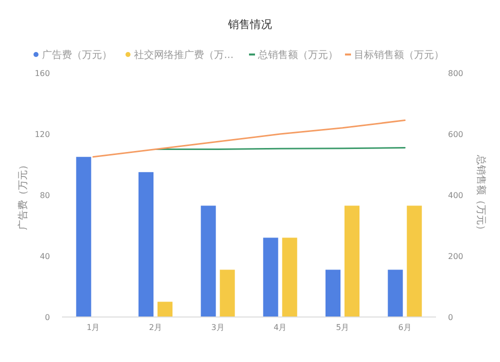 The width and height of the screenshot is (500, 362). Describe the element at coordinates (481, 194) in the screenshot. I see `y2-axis-title: 总销售额（万元）` at that location.